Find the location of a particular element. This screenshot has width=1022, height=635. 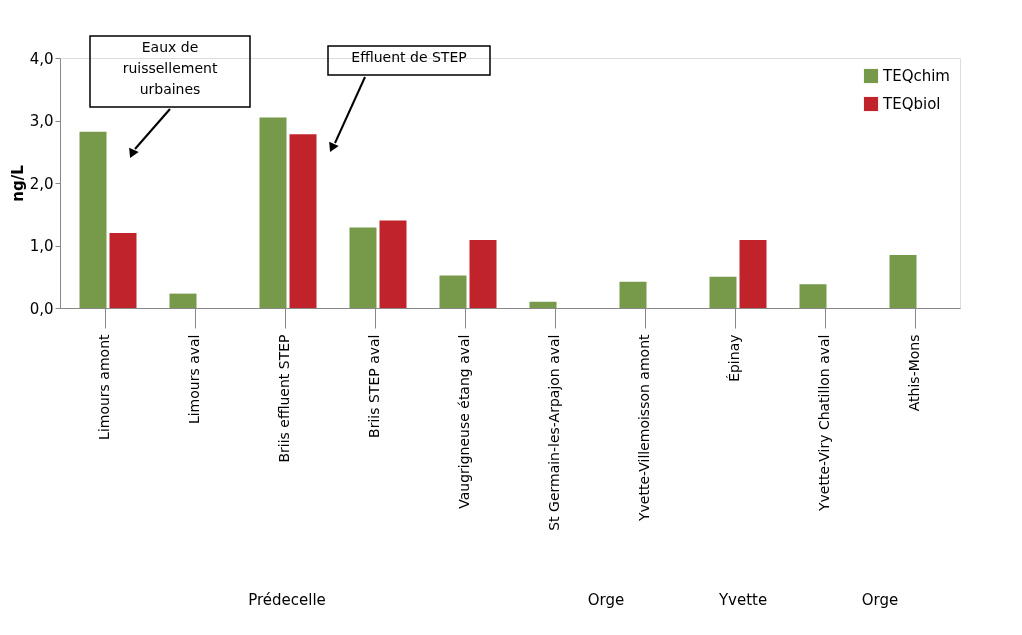

x-tick-label: Limours aval is located at coordinates (194, 379).